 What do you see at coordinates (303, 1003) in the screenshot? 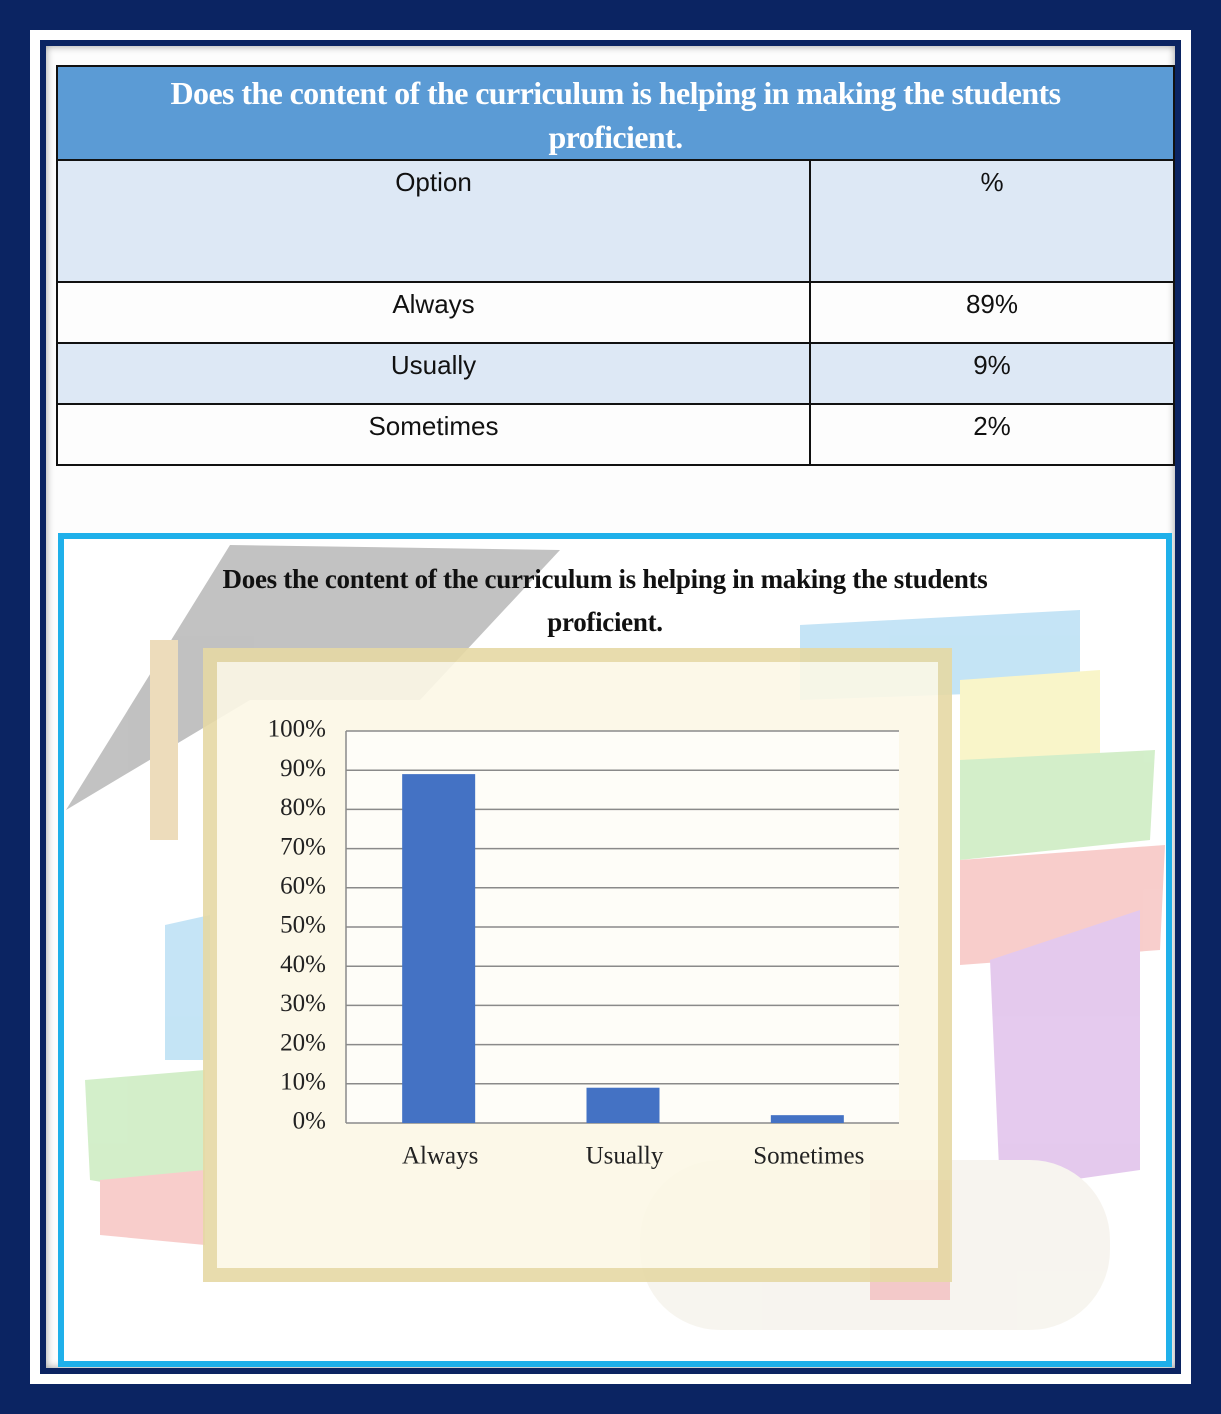
I see `y-tick-label: 30%` at bounding box center [303, 1003].